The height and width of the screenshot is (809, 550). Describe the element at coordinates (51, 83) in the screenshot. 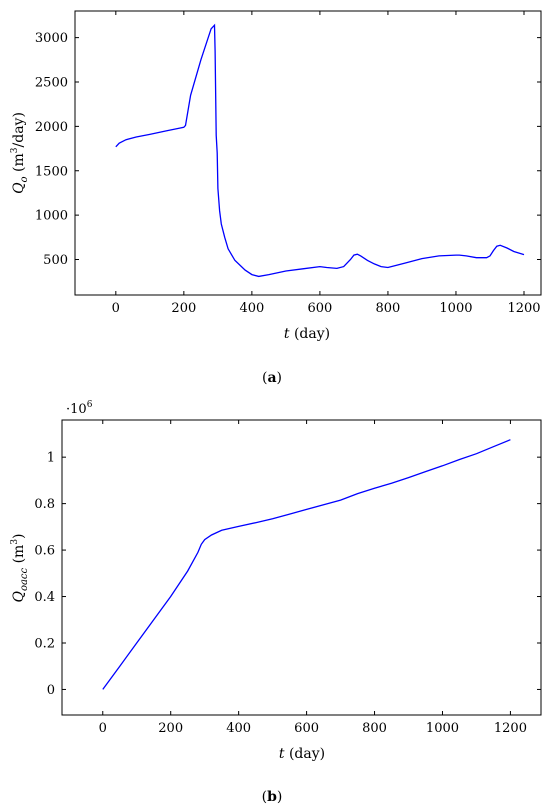

I see `y-tick-label: 2500` at that location.